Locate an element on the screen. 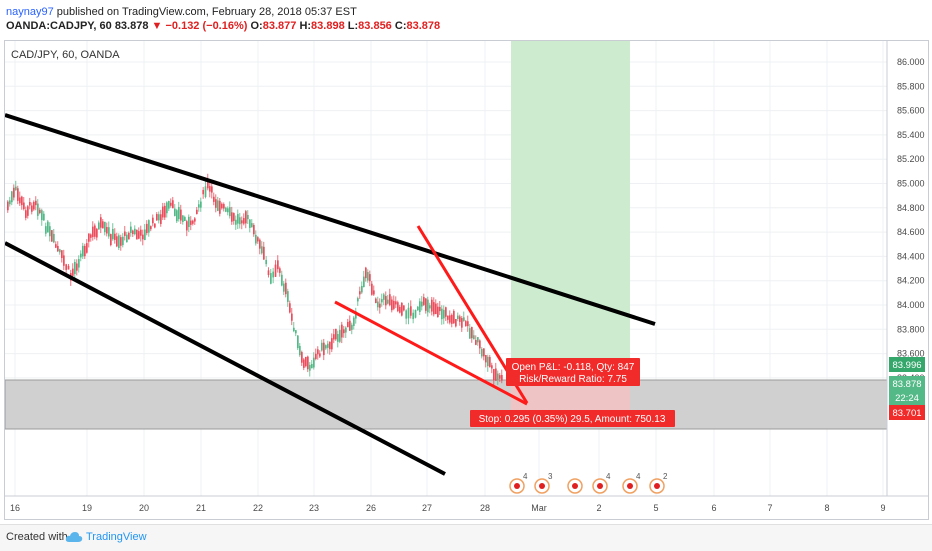 The width and height of the screenshot is (932, 551). price-tick: 84.400 is located at coordinates (911, 256).